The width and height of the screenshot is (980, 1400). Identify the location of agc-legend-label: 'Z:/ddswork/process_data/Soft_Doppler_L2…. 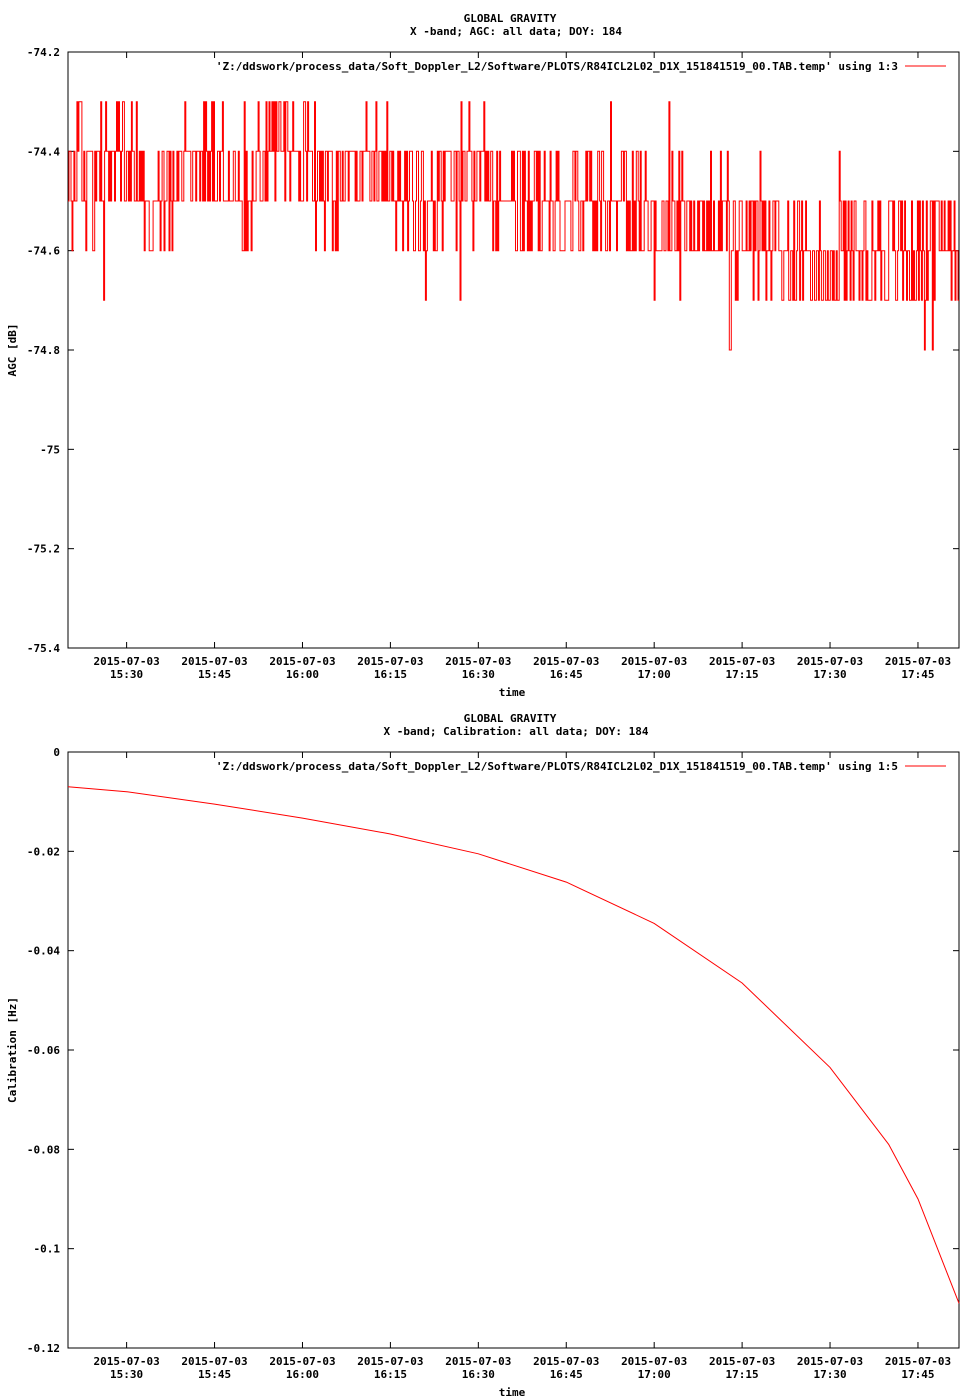
(557, 66).